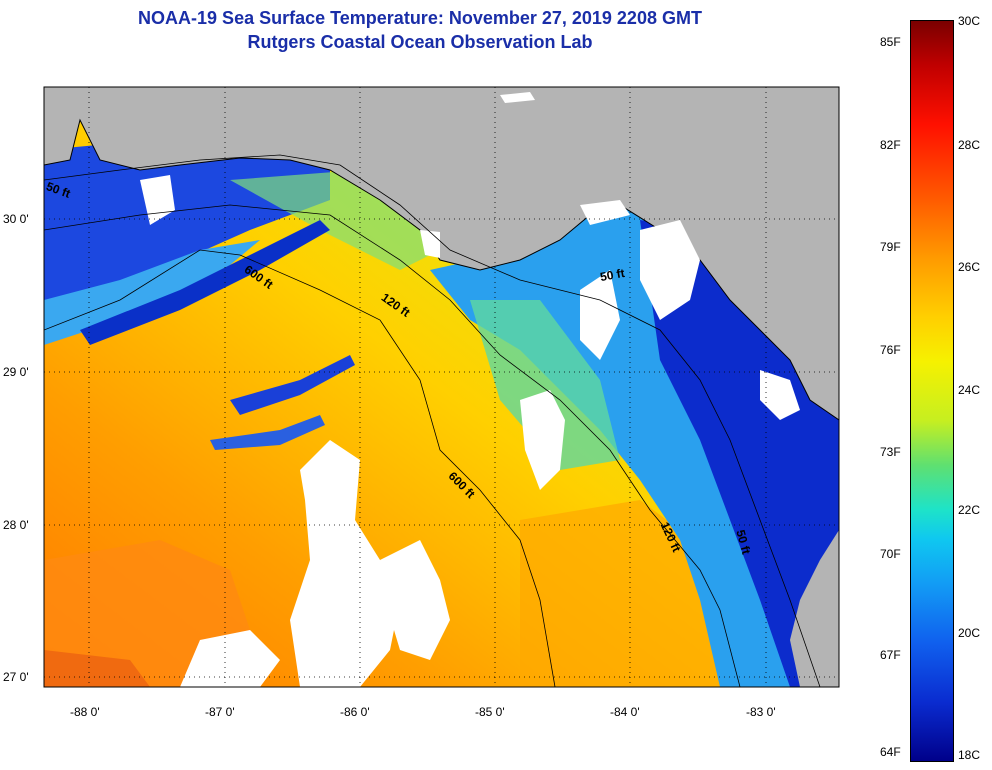 This screenshot has width=992, height=770. What do you see at coordinates (16, 372) in the screenshot?
I see `lat-label: 29 0'` at bounding box center [16, 372].